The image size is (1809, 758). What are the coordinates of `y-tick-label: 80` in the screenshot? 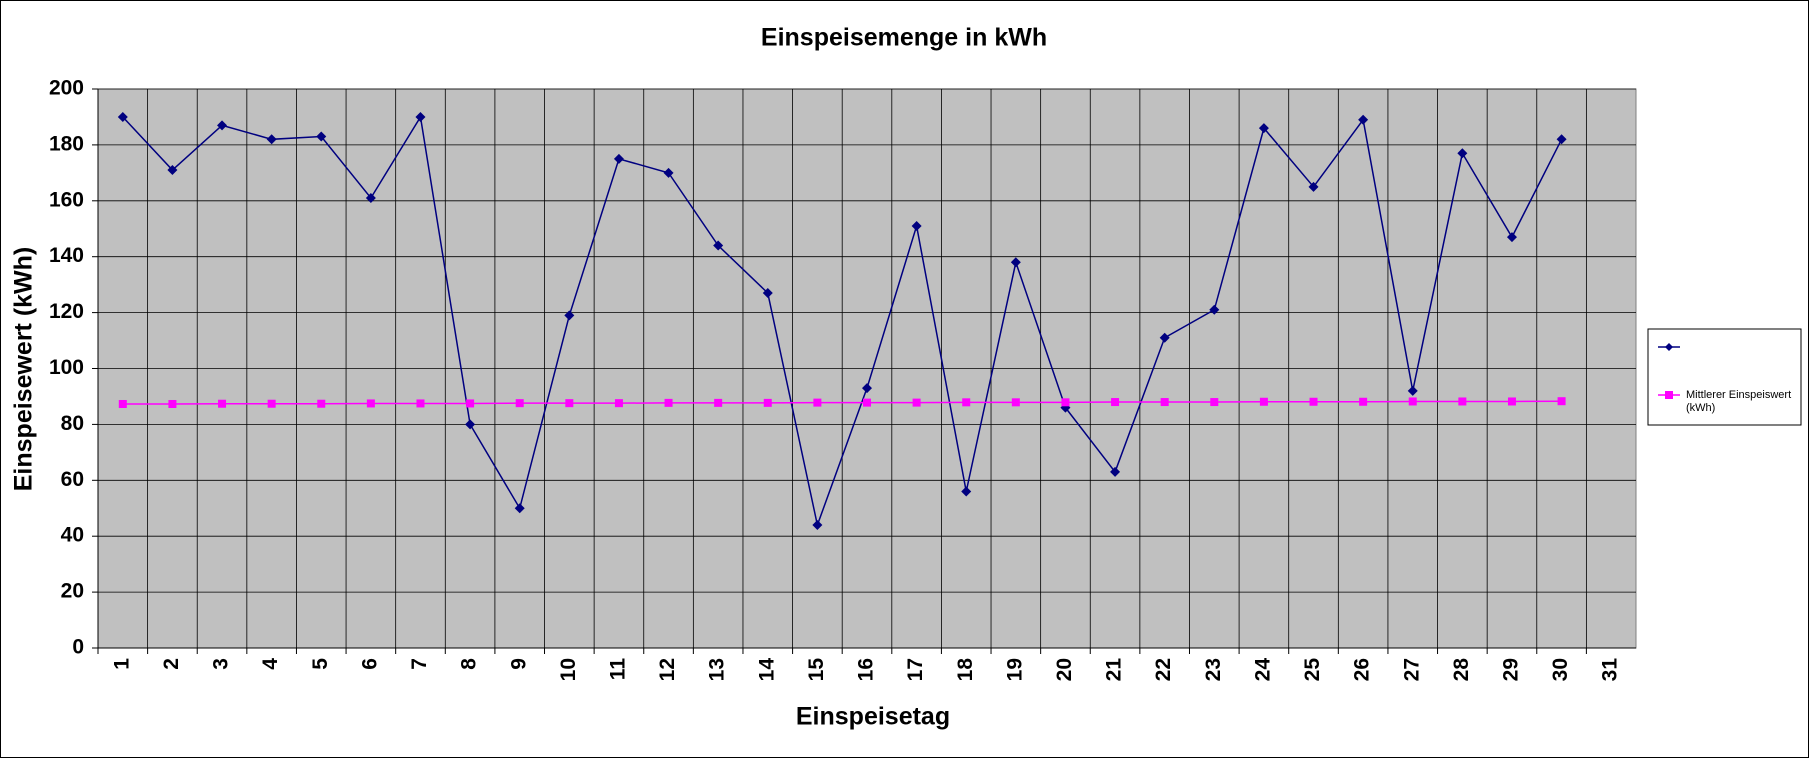 It's located at (72, 423).